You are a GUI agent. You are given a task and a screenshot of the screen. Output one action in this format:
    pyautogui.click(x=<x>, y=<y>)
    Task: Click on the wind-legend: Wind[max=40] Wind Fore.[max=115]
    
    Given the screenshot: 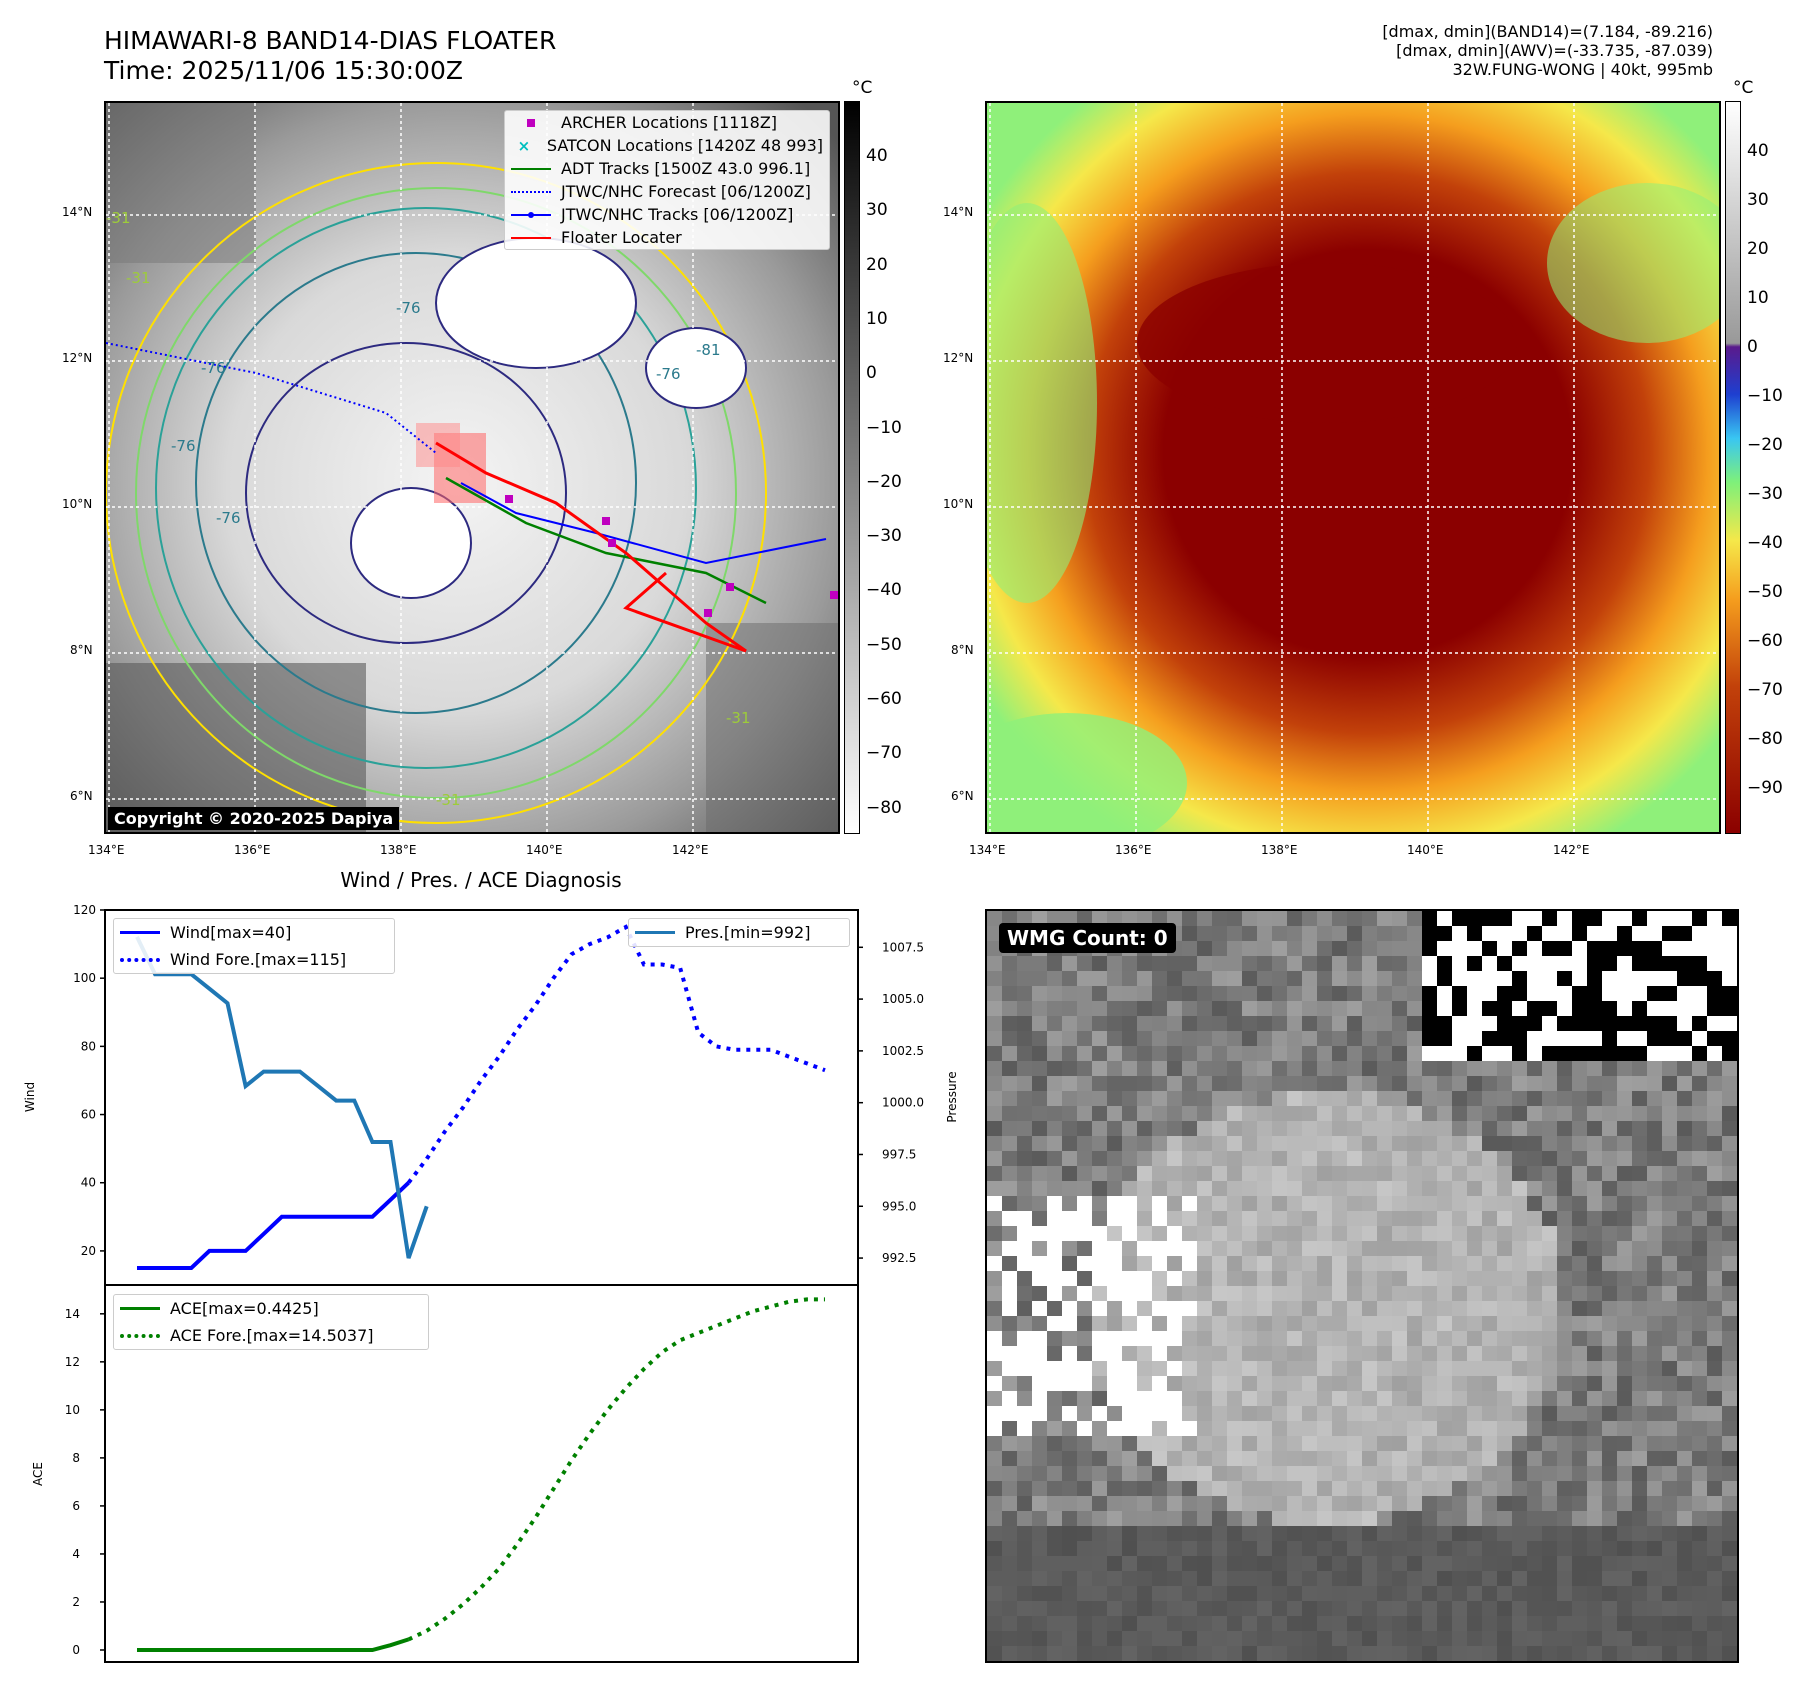 What is the action you would take?
    pyautogui.click(x=254, y=946)
    